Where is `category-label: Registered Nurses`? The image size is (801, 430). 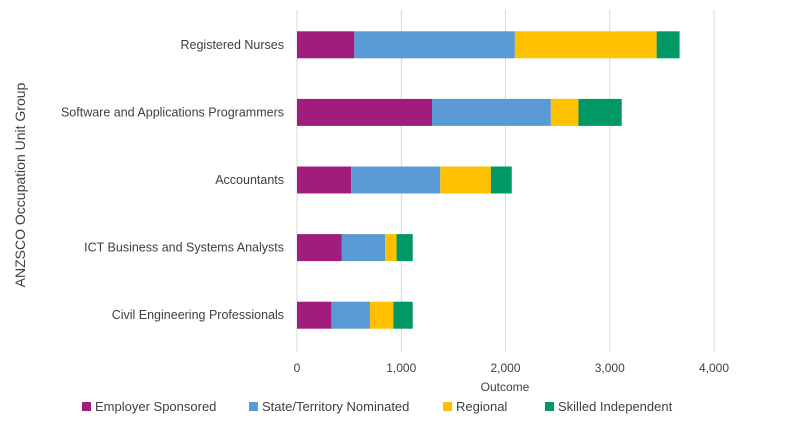
category-label: Registered Nurses is located at coordinates (232, 45).